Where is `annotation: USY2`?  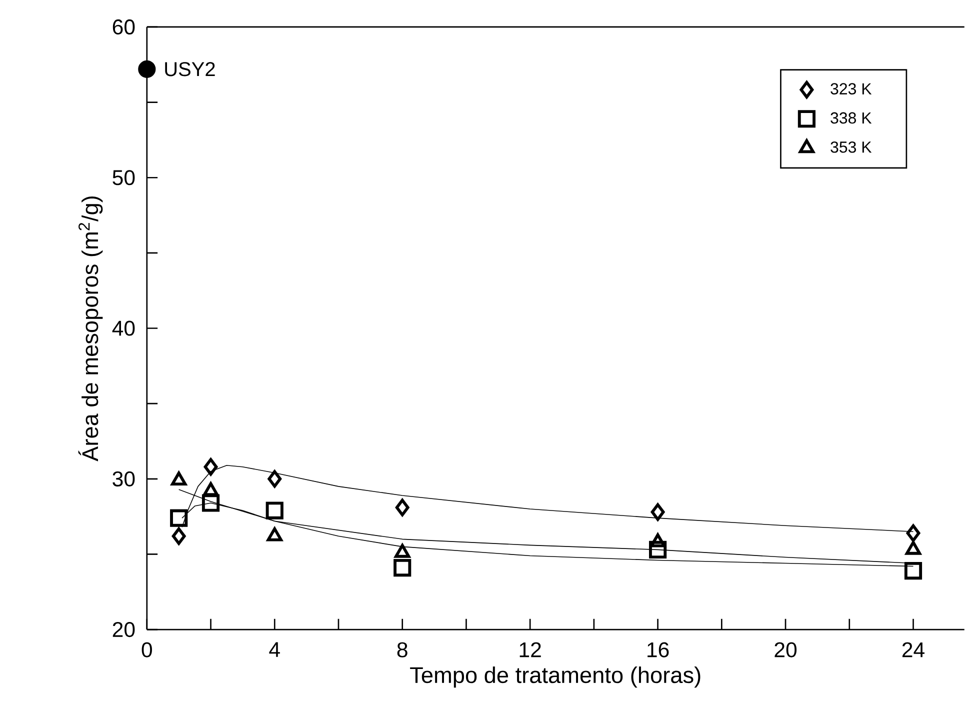 annotation: USY2 is located at coordinates (190, 69).